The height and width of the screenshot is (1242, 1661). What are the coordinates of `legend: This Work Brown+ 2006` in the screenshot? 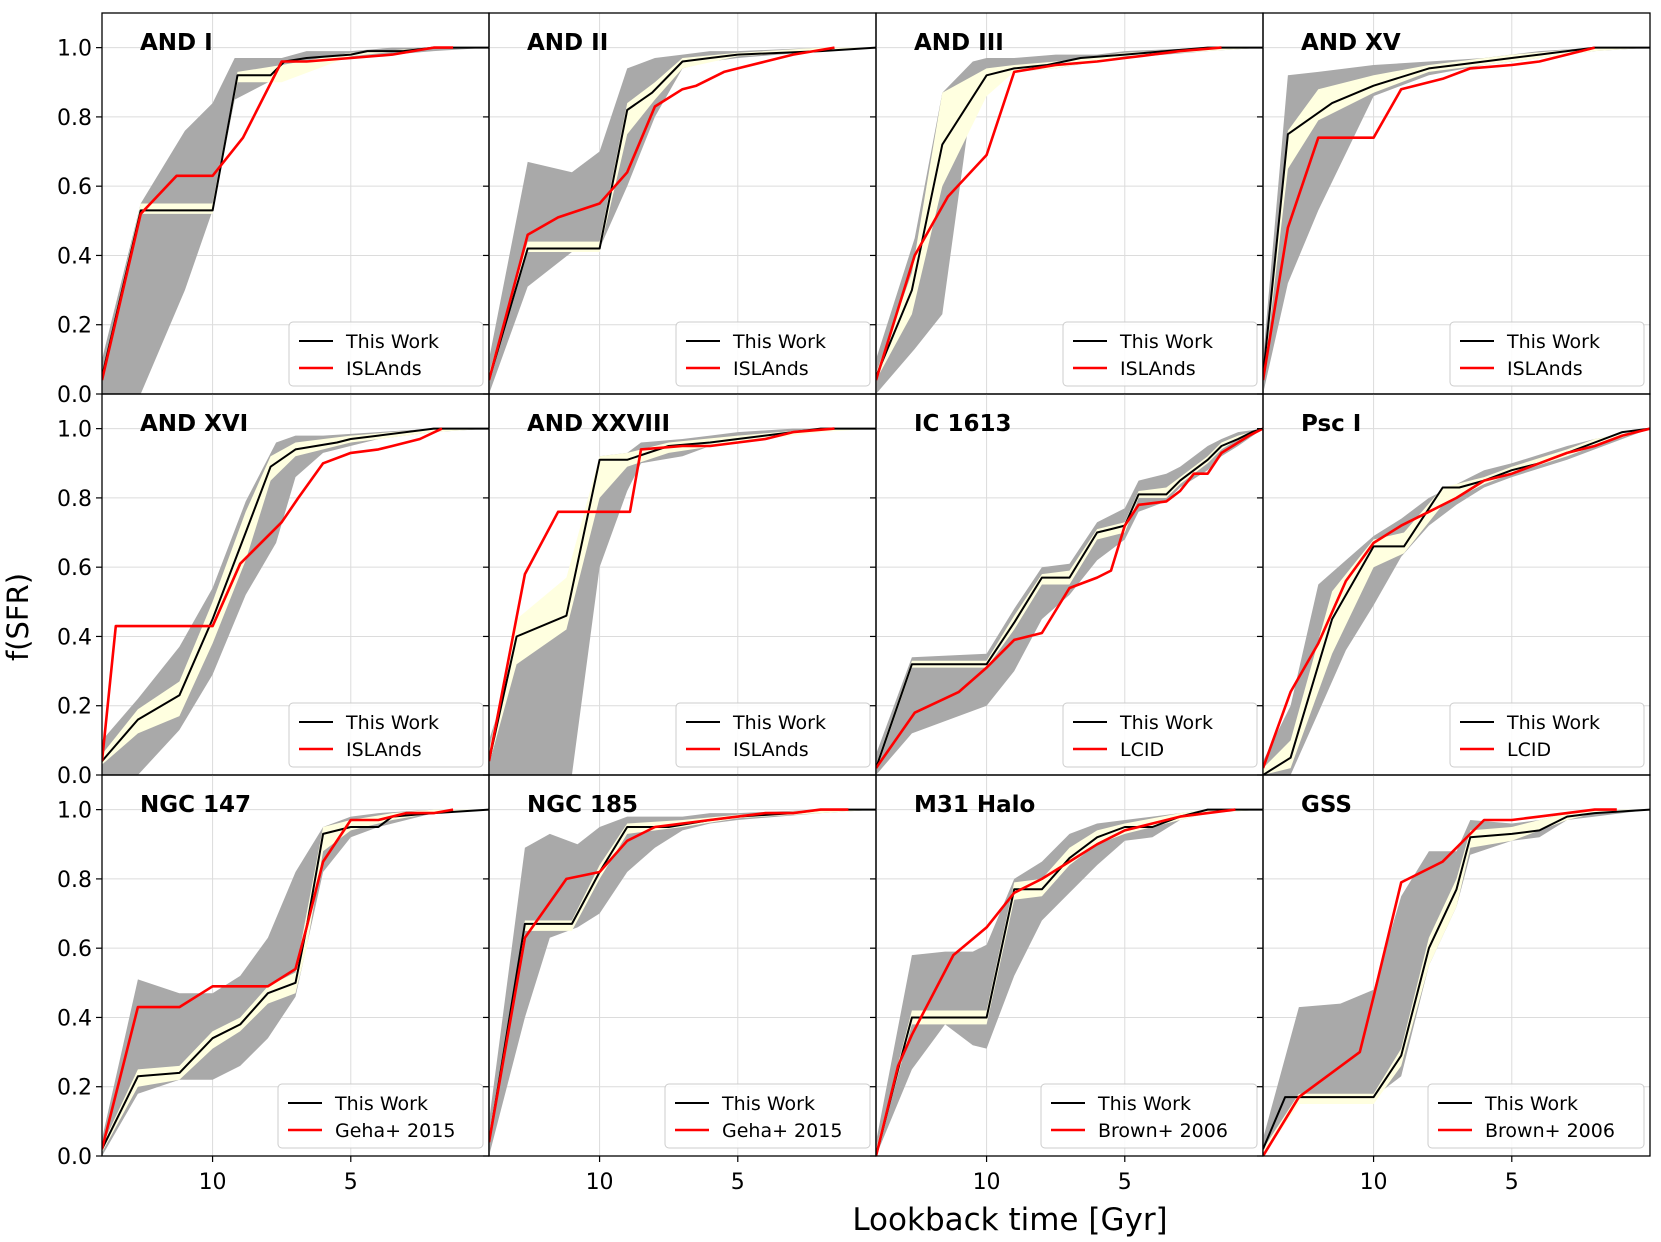 It's located at (1149, 1116).